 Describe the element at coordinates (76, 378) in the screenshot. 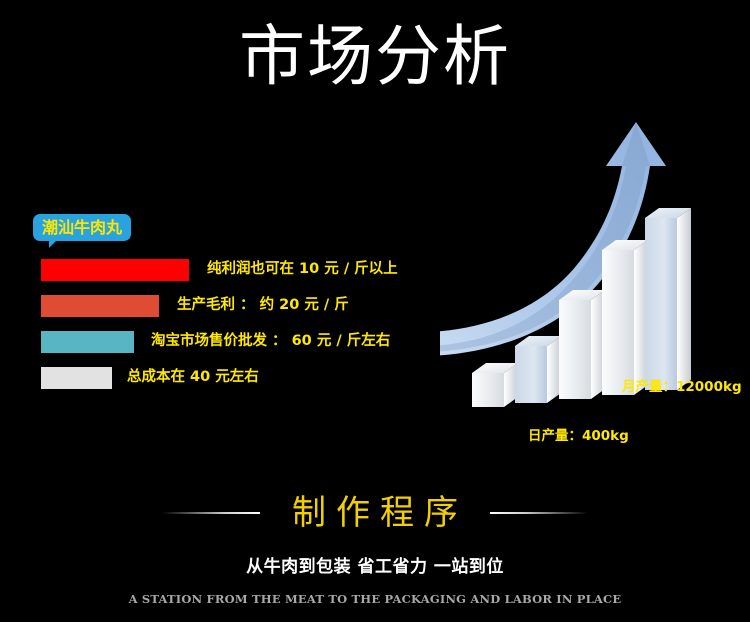

I see `legend-swatch-total-cost` at that location.